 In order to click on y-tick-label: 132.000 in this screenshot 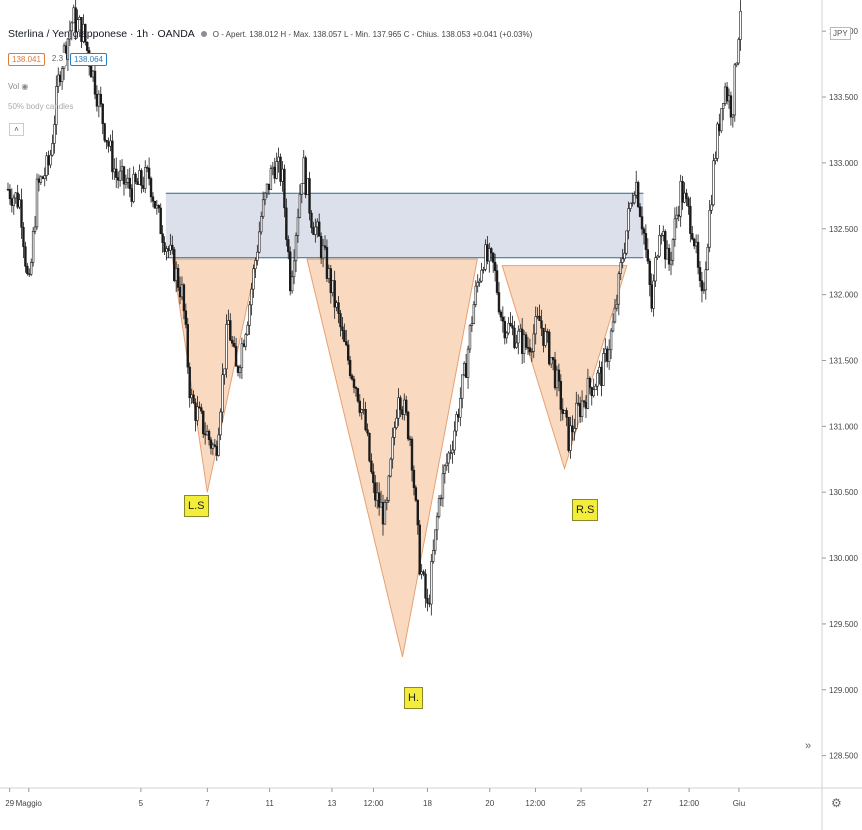, I will do `click(843, 295)`.